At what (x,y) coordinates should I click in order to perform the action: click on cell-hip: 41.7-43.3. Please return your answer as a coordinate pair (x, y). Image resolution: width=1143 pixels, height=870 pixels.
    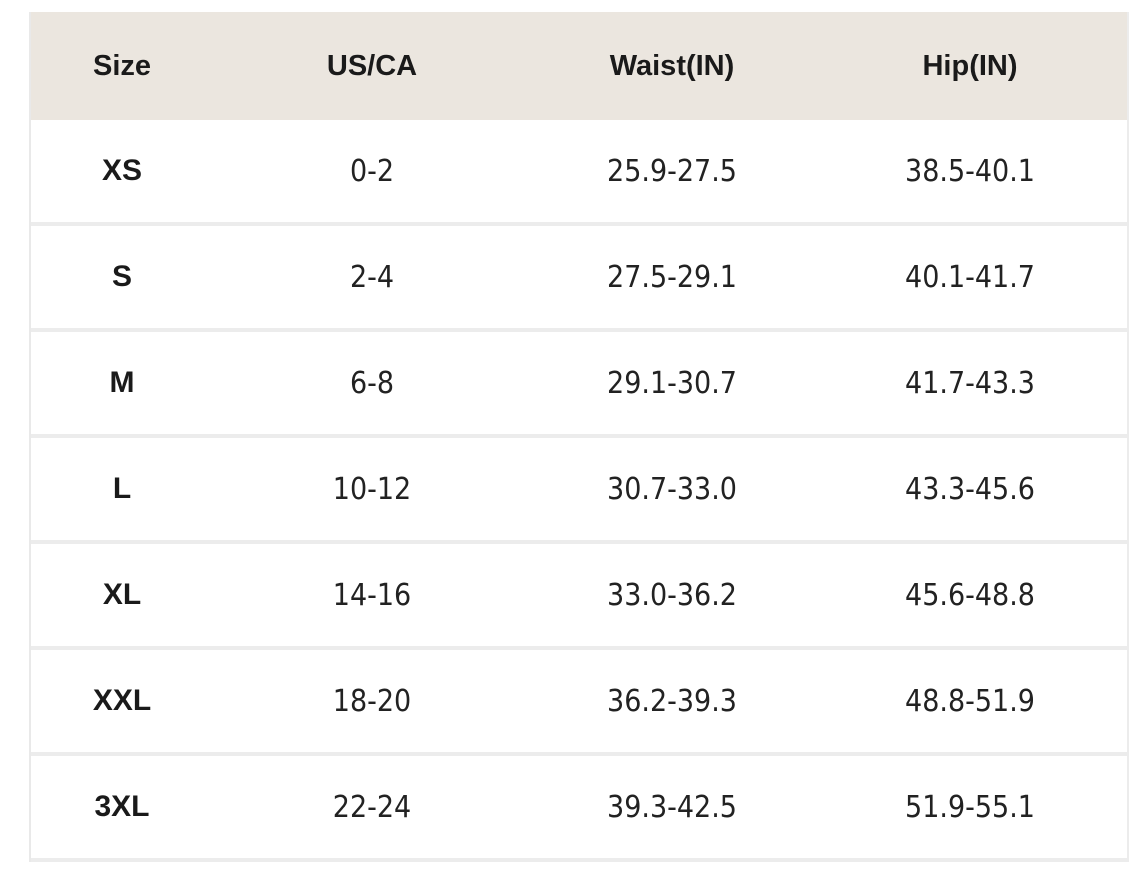
    Looking at the image, I should click on (970, 383).